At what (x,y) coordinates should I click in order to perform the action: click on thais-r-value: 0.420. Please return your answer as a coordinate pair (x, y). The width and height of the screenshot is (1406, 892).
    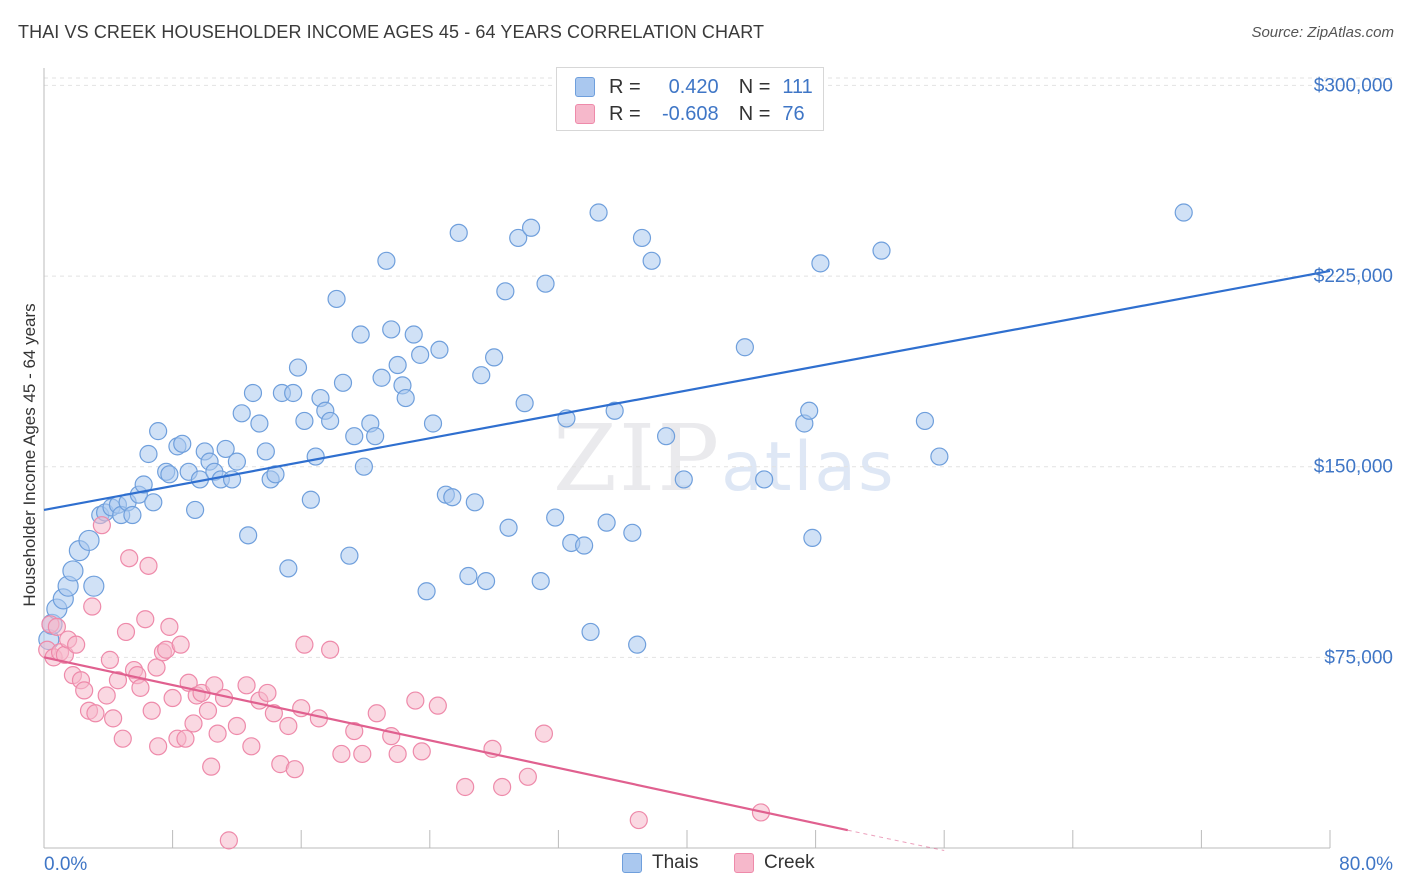
    Looking at the image, I should click on (693, 86).